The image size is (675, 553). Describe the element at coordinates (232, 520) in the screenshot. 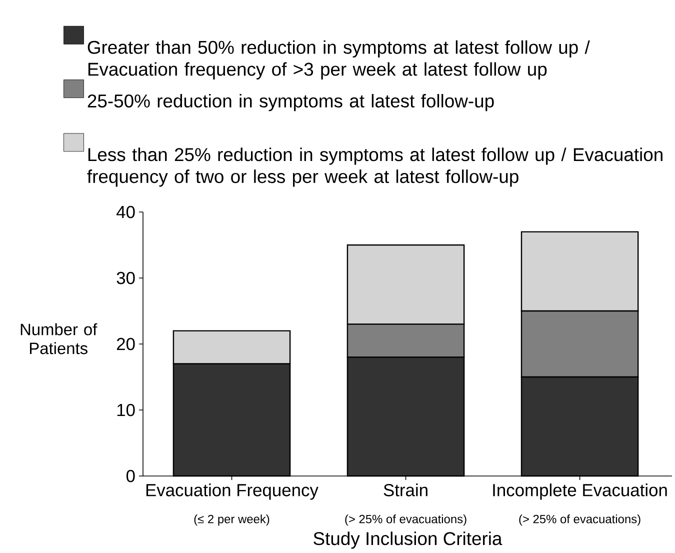

I see `text: (≤ 2 per week)` at that location.